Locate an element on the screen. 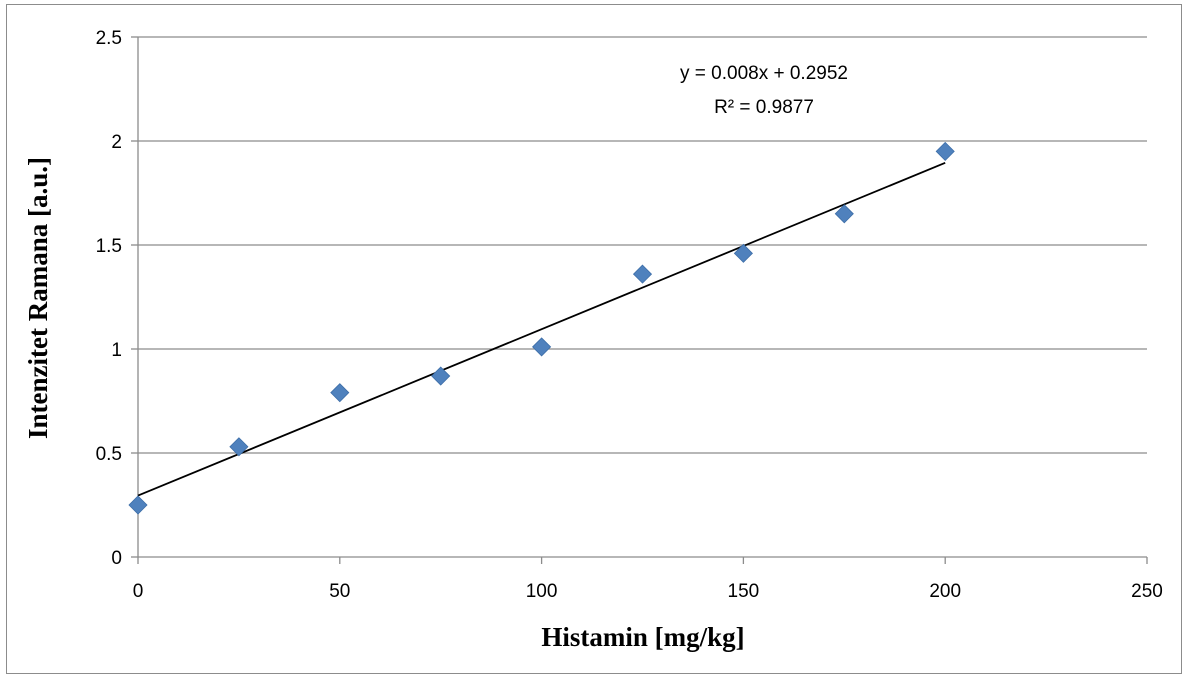 This screenshot has width=1190, height=681. x-tick-label: 250 is located at coordinates (1147, 591).